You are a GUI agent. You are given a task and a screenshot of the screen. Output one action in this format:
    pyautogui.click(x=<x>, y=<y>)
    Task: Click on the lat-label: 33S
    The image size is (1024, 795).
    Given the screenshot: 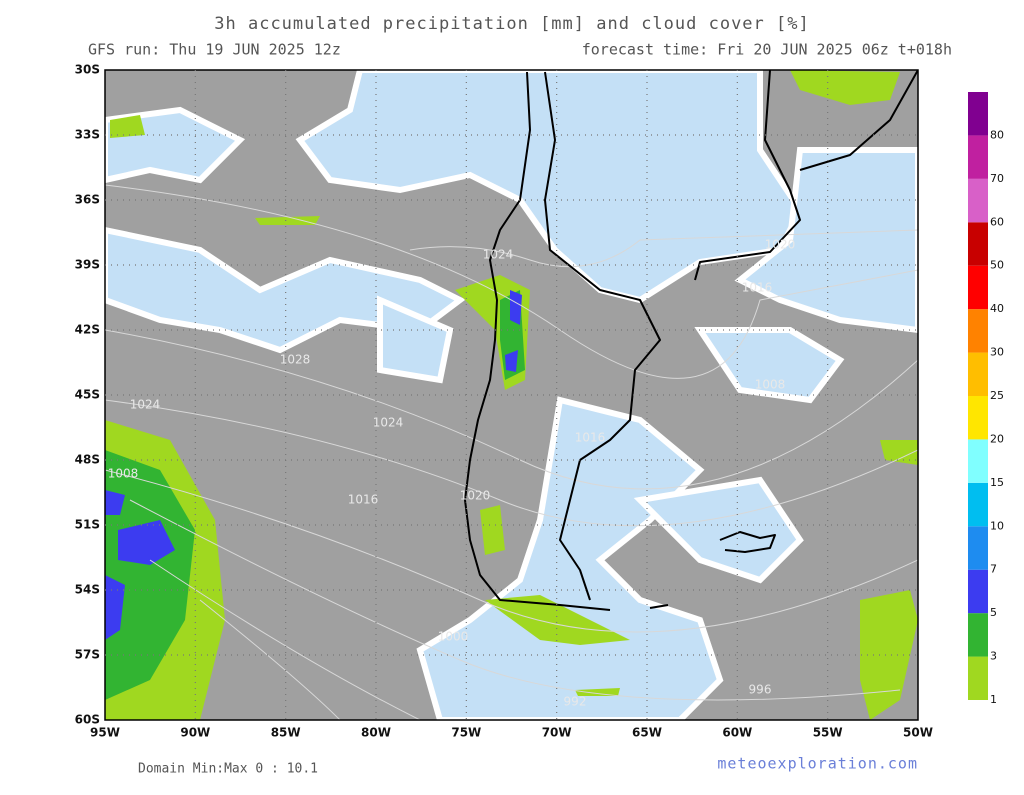 What is the action you would take?
    pyautogui.click(x=87, y=135)
    